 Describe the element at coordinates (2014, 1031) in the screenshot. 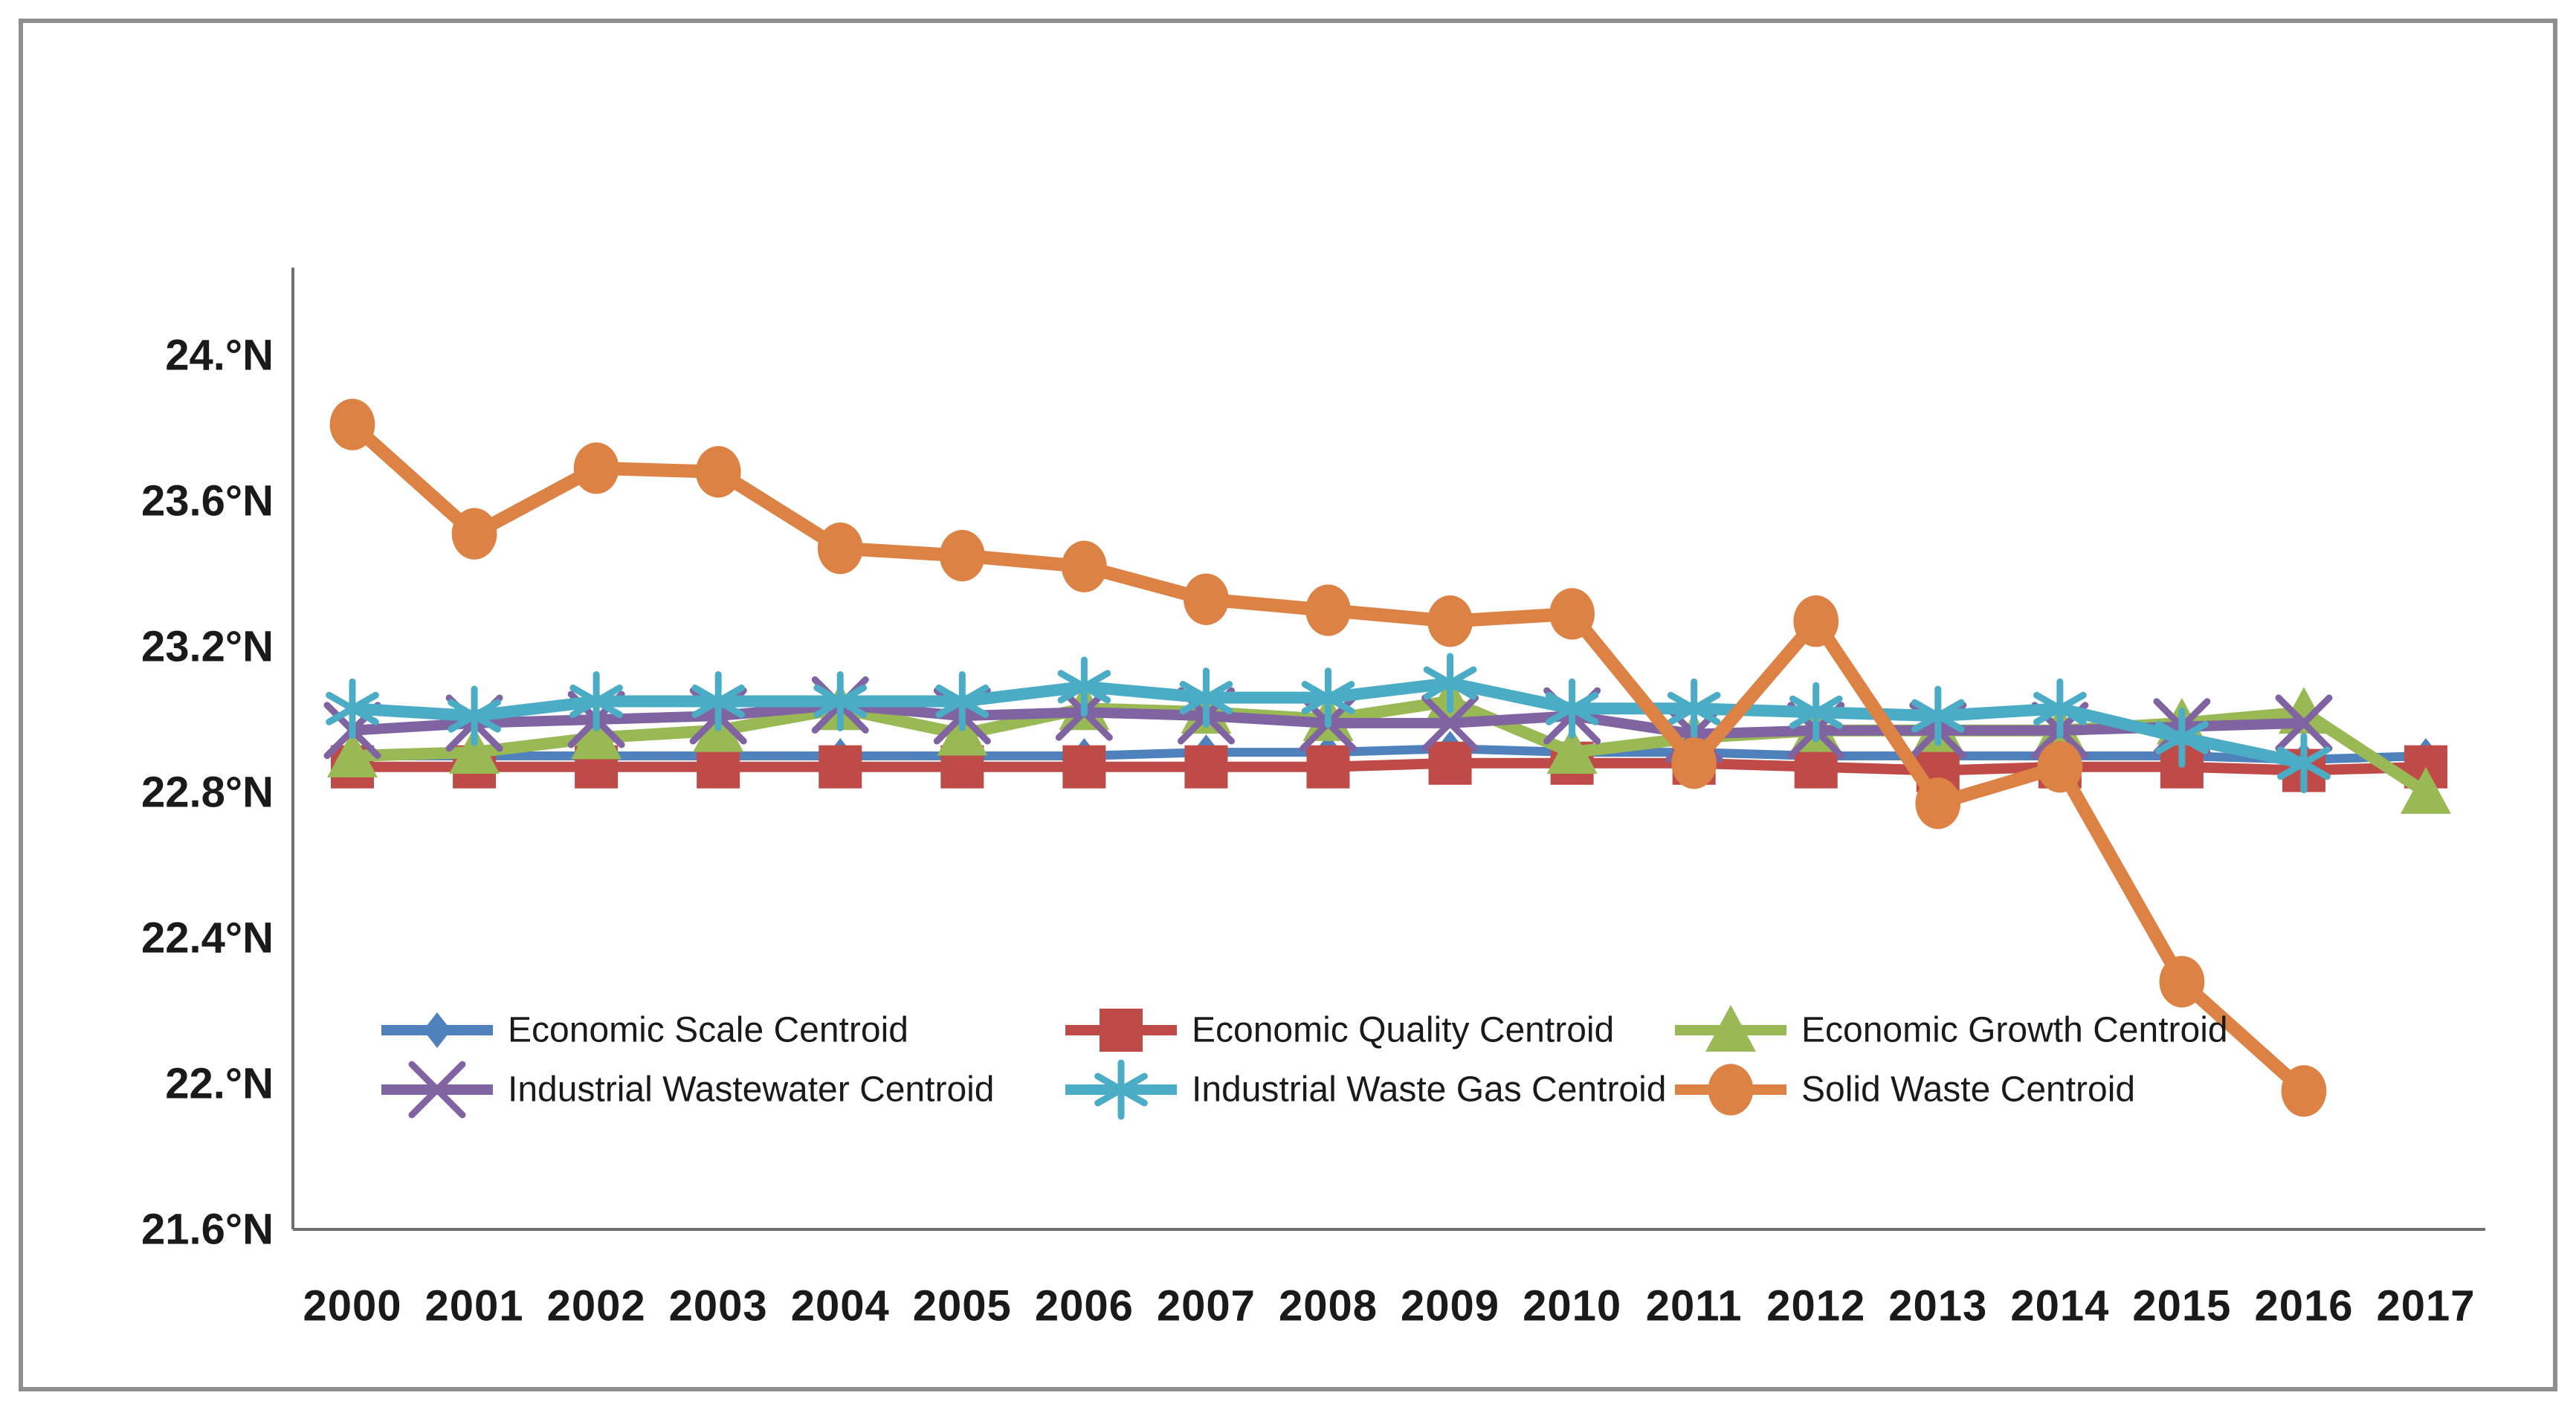

I see `legend-label-economic-growth-centroid: Economic Growth Centroid` at that location.